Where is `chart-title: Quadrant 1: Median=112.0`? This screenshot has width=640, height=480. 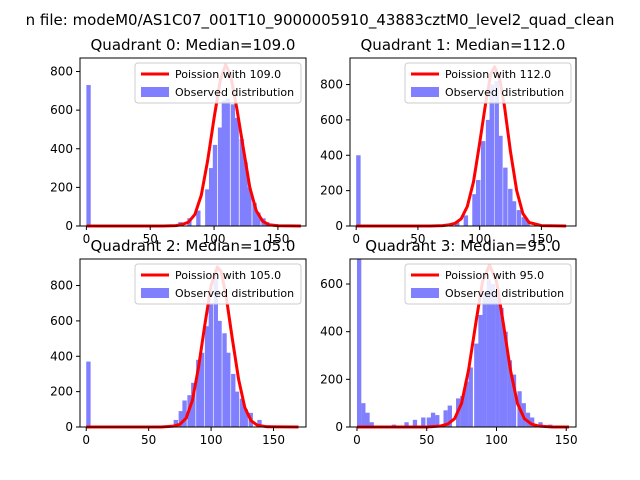 chart-title: Quadrant 1: Median=112.0 is located at coordinates (463, 45).